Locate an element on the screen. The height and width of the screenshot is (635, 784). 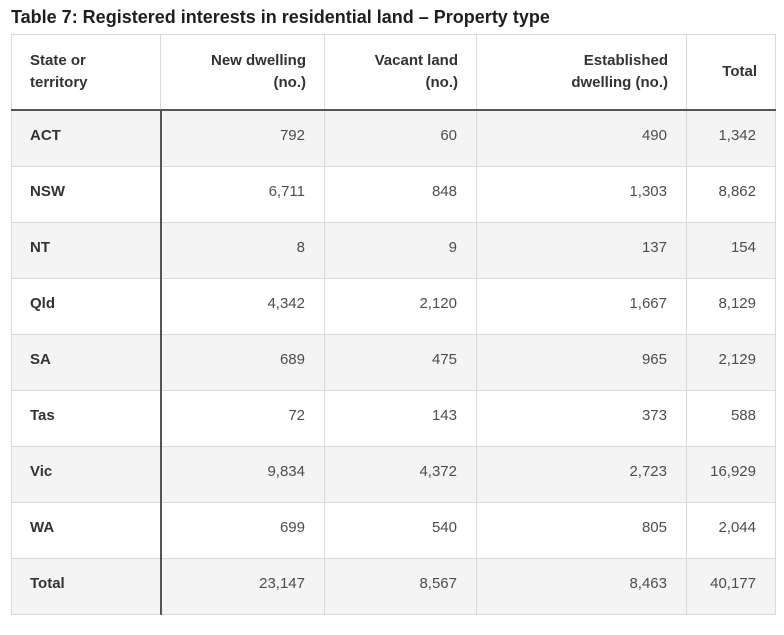
table-row-nt: NT 8 9 137 154 is located at coordinates (393, 250).